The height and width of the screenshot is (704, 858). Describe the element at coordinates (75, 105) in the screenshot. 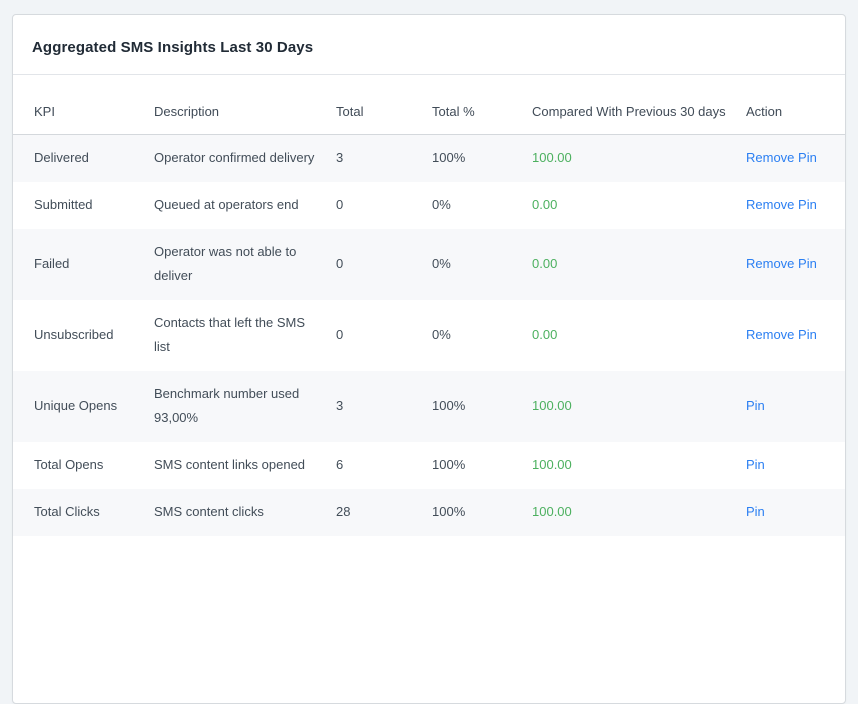

I see `column-header-kpi: KPI` at that location.